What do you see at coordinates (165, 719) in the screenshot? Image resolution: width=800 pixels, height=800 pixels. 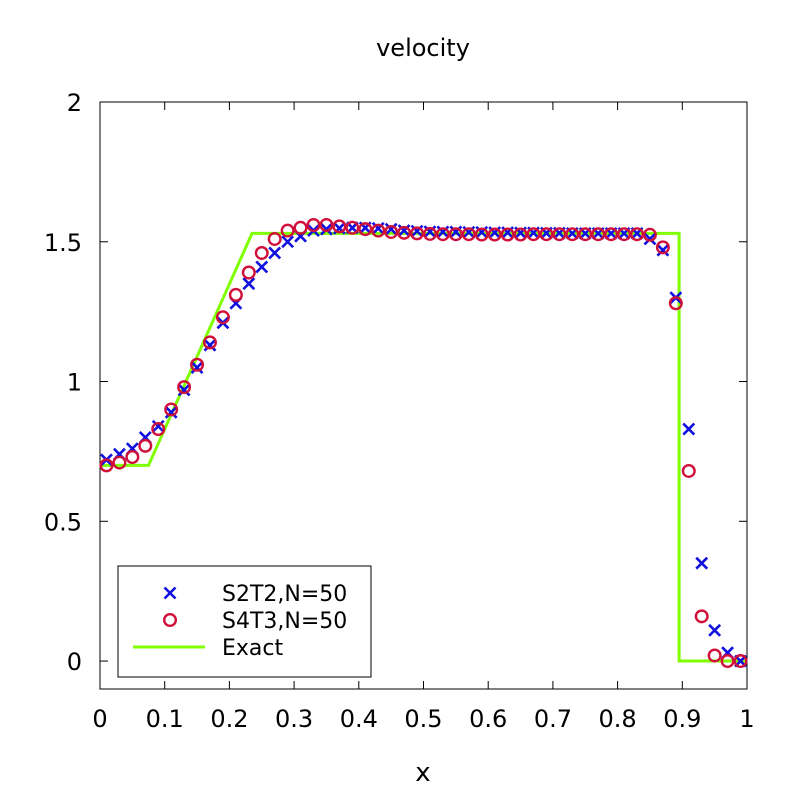 I see `x-tick-label: 0.1` at bounding box center [165, 719].